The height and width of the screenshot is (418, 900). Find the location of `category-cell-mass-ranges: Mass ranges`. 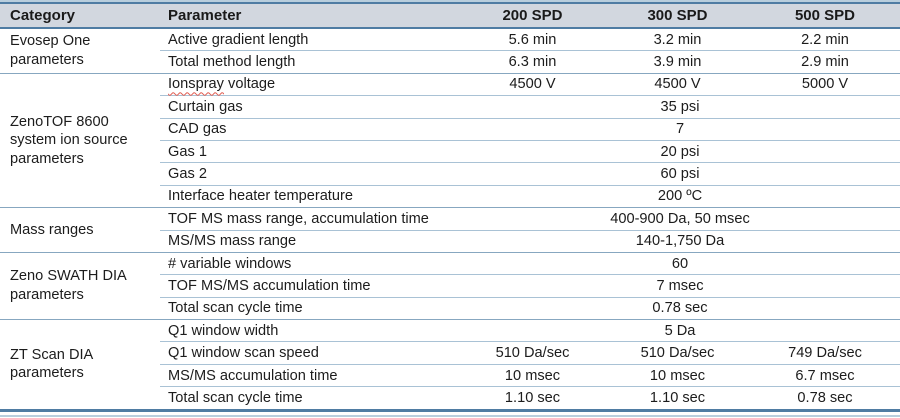

category-cell-mass-ranges: Mass ranges is located at coordinates (80, 230).